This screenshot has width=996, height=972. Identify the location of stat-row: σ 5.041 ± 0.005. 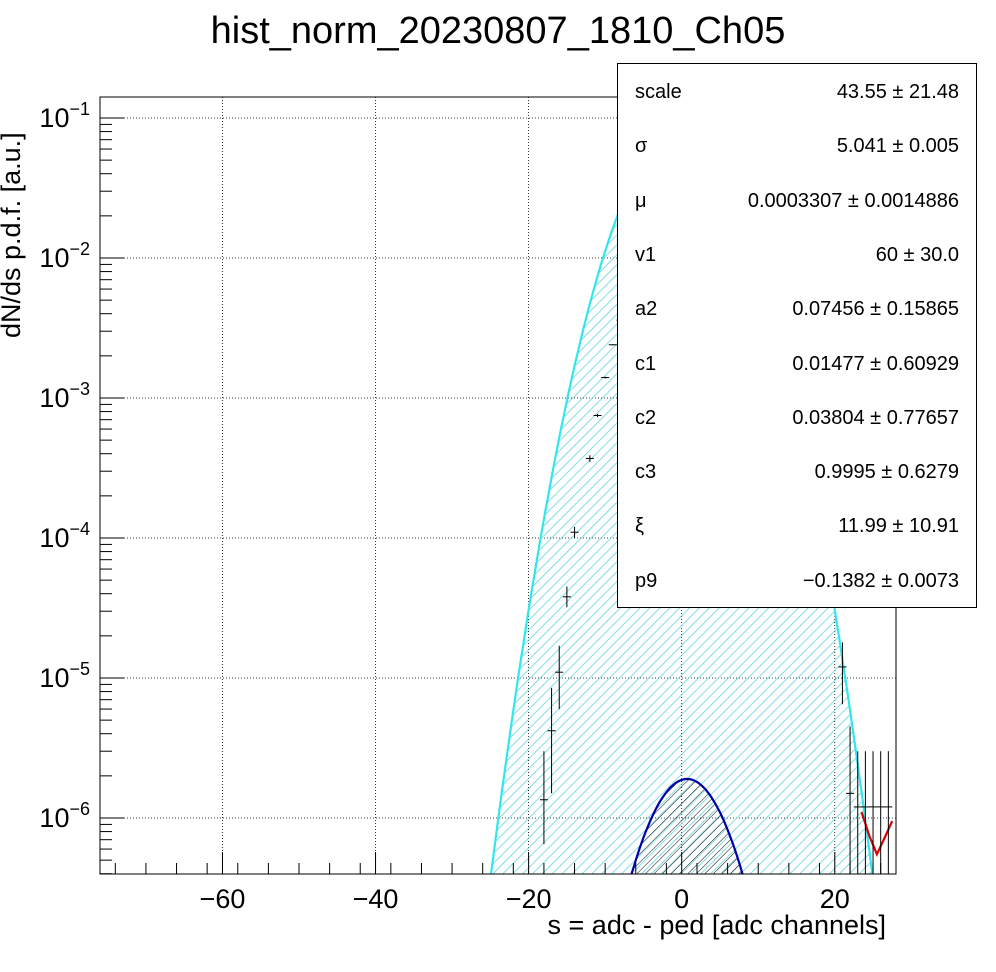
(797, 150).